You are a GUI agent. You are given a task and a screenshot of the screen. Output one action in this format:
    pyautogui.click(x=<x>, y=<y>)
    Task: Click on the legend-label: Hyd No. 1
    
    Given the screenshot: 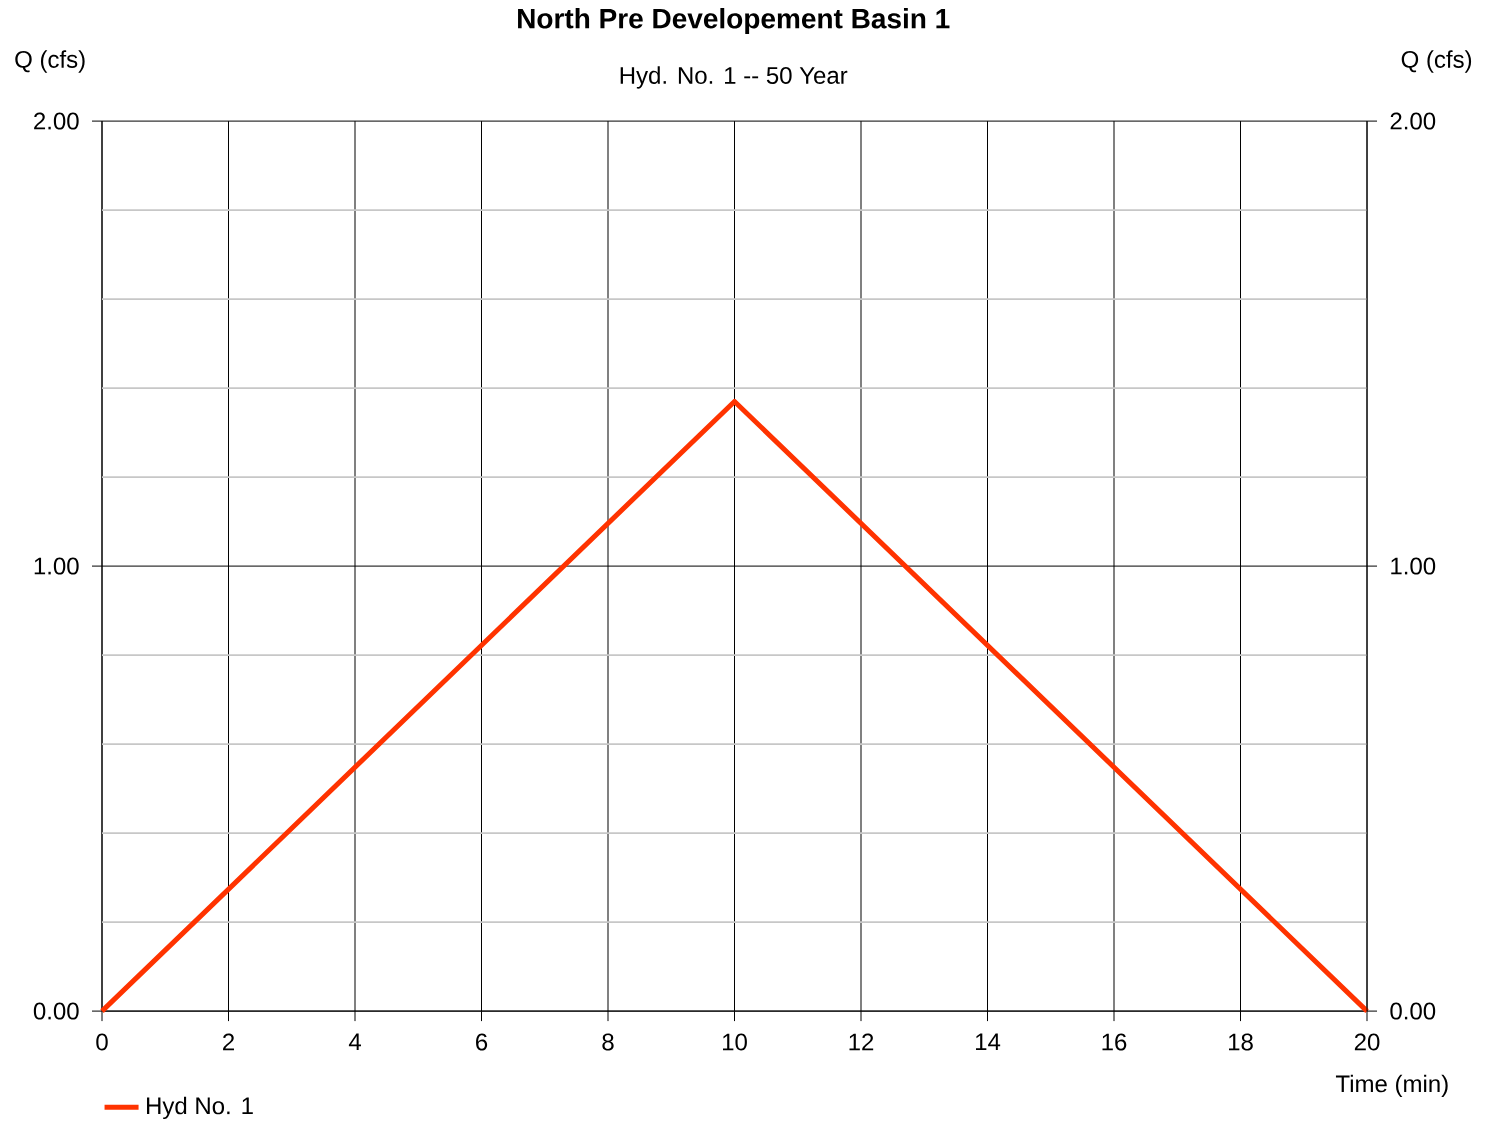 What is the action you would take?
    pyautogui.click(x=200, y=1108)
    